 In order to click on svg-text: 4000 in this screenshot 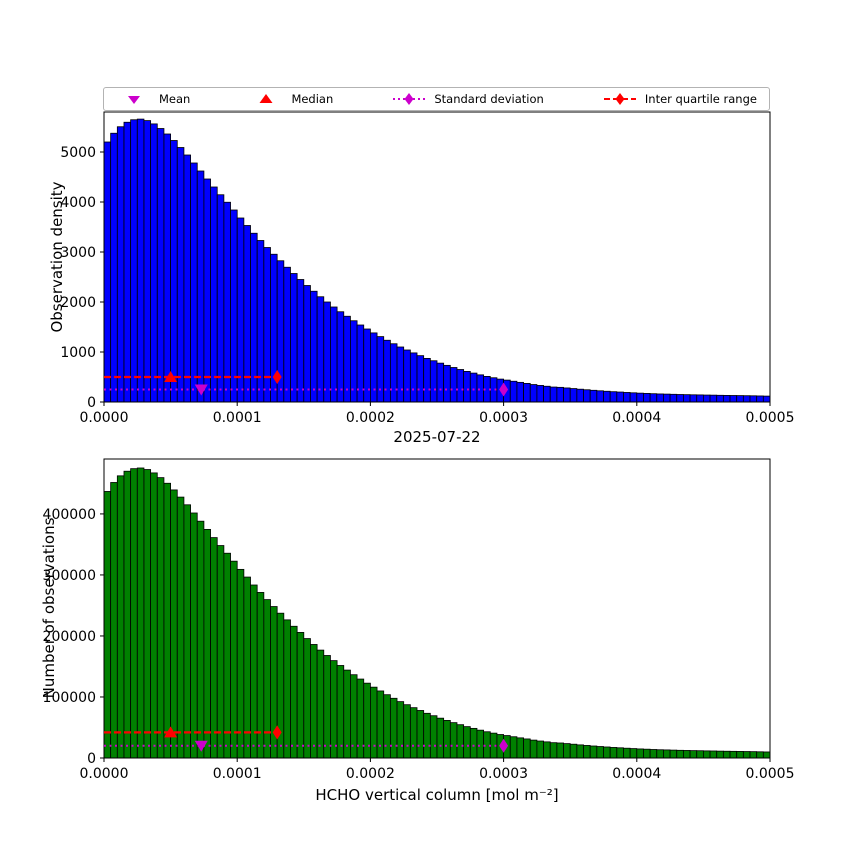, I will do `click(78, 203)`.